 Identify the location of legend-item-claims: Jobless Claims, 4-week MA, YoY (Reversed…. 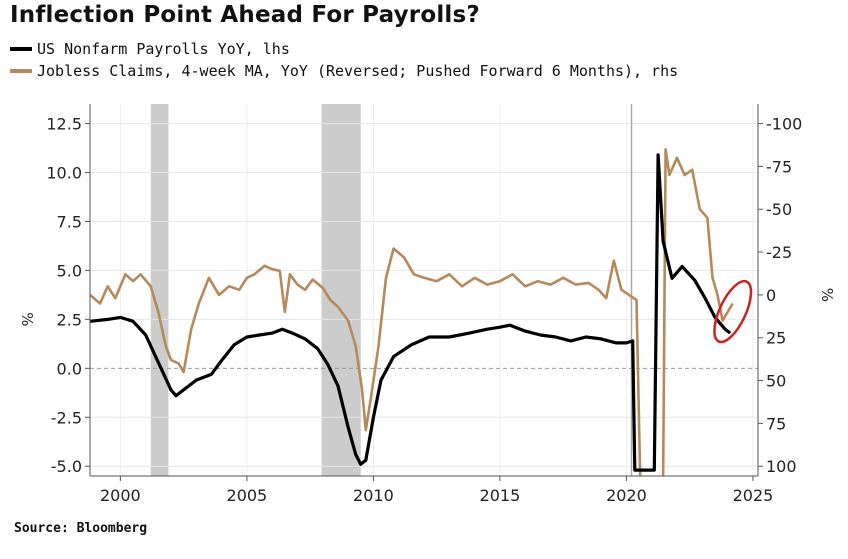
(344, 71).